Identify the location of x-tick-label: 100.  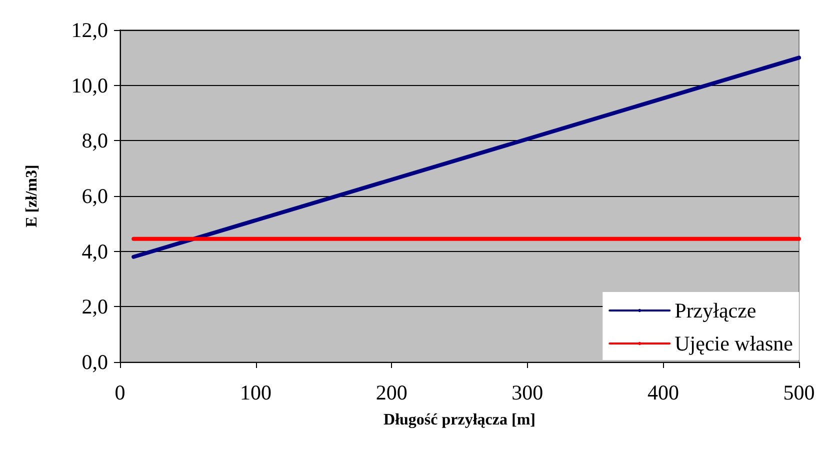
(256, 392).